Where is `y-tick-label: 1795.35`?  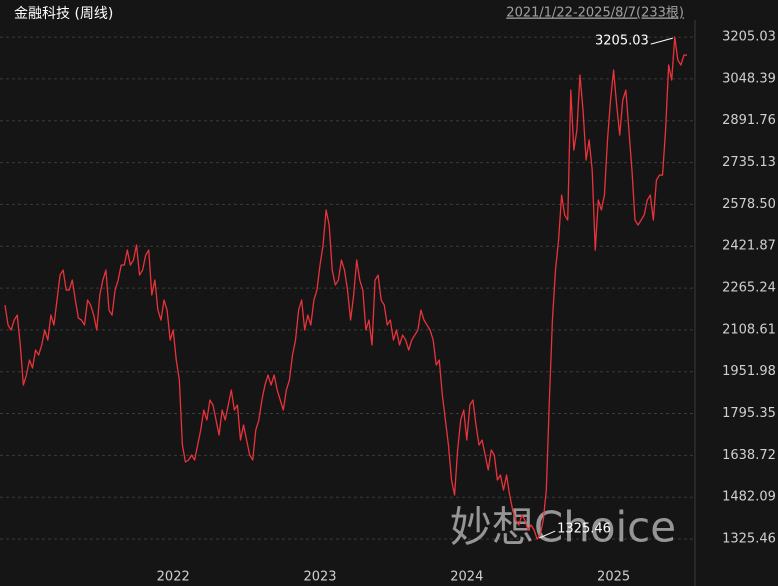
y-tick-label: 1795.35 is located at coordinates (749, 413).